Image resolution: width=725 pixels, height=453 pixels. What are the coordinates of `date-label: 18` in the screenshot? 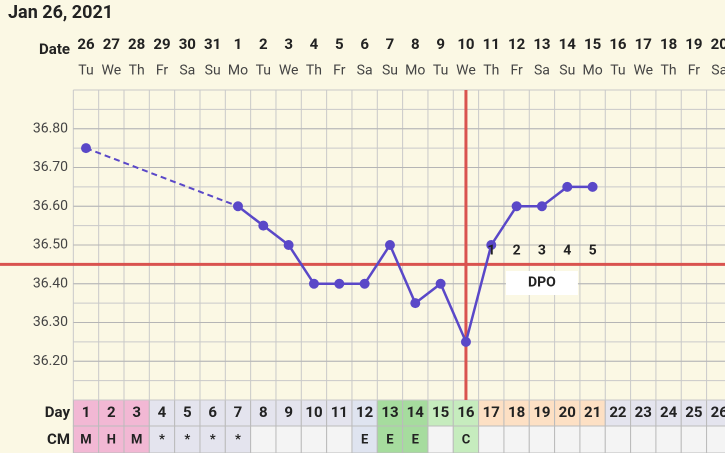 It's located at (668, 44).